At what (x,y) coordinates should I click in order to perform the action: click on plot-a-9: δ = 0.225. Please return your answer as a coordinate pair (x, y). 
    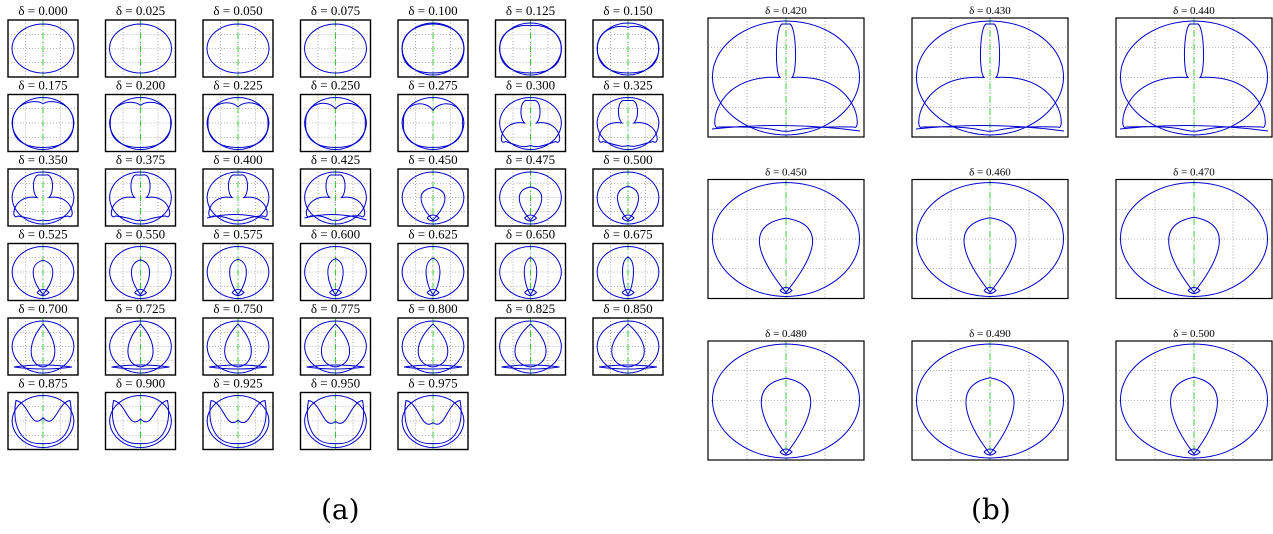
    Looking at the image, I should click on (238, 115).